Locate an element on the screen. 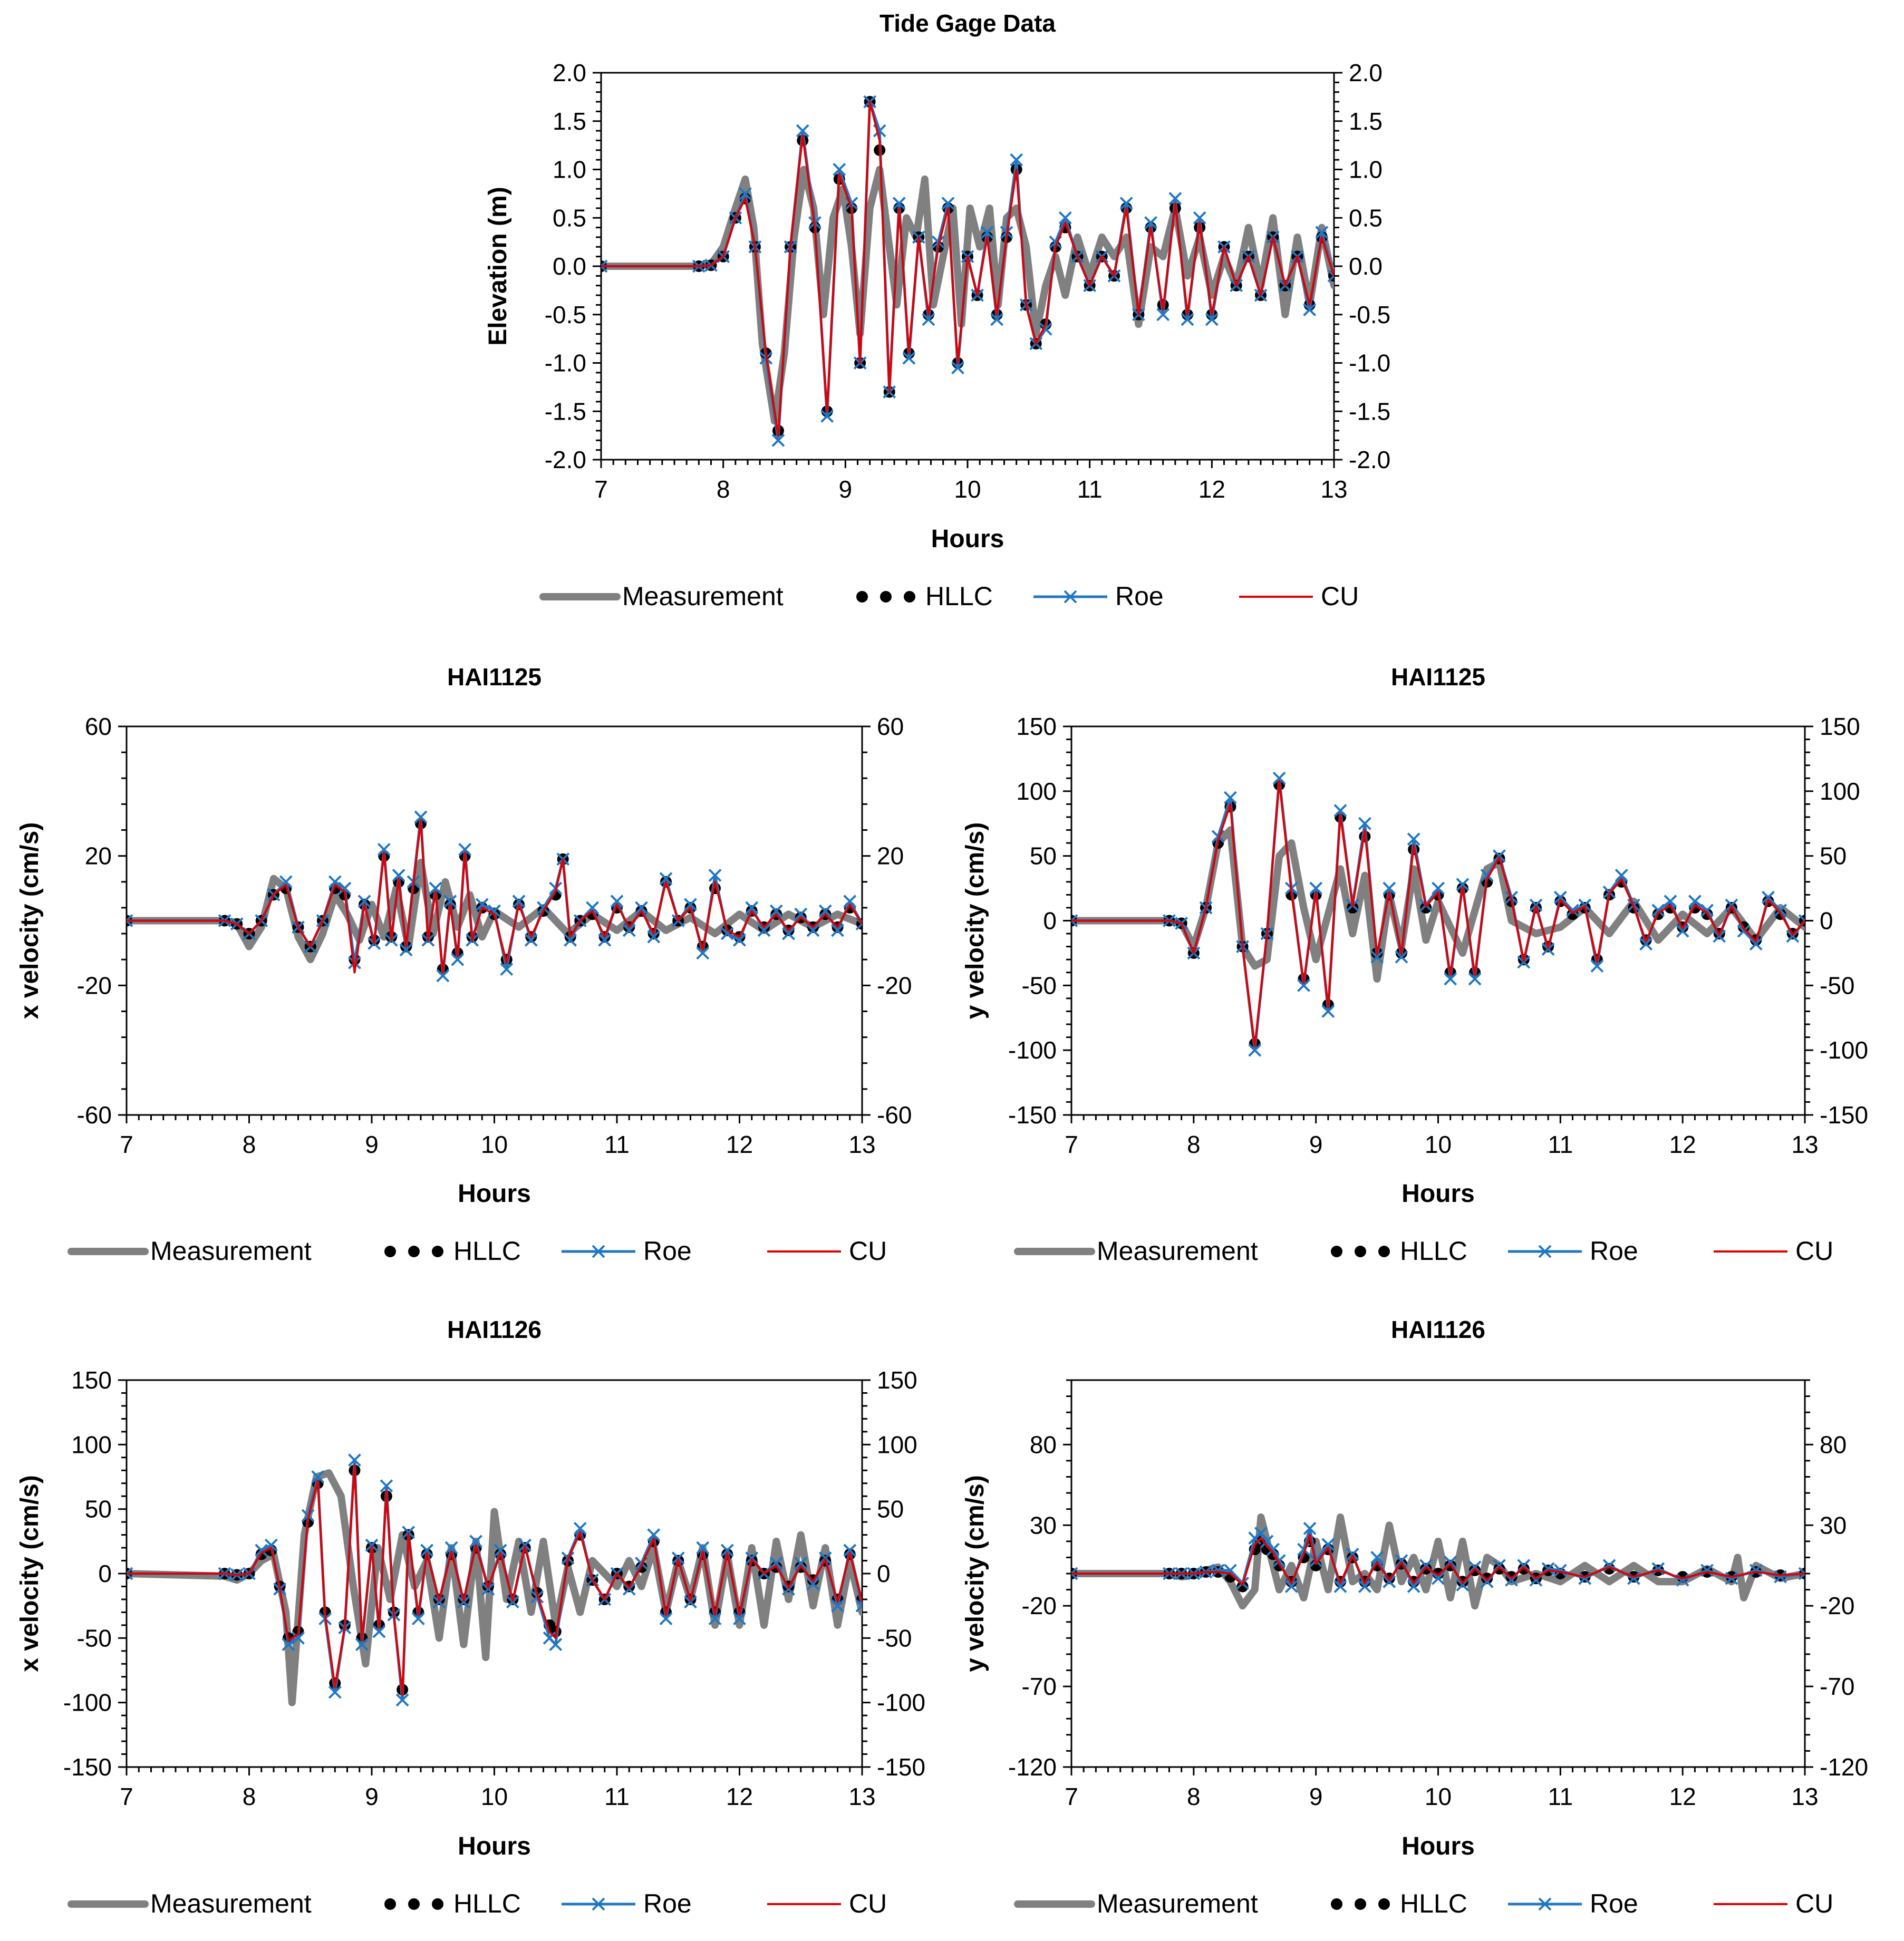 This screenshot has height=1941, width=1904. series-cu-line is located at coordinates (494, 896).